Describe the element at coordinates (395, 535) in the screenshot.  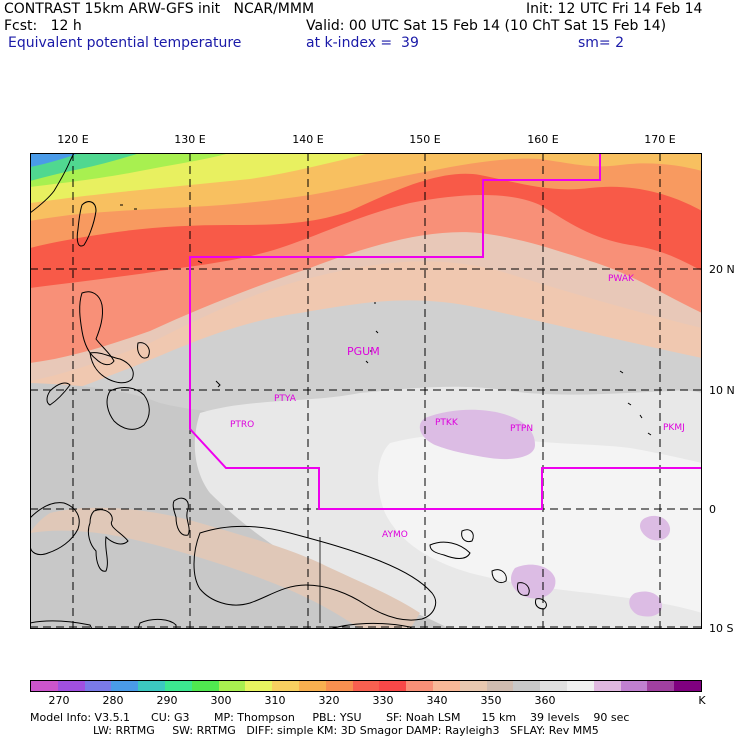
I see `station-aymo: AYMO` at that location.